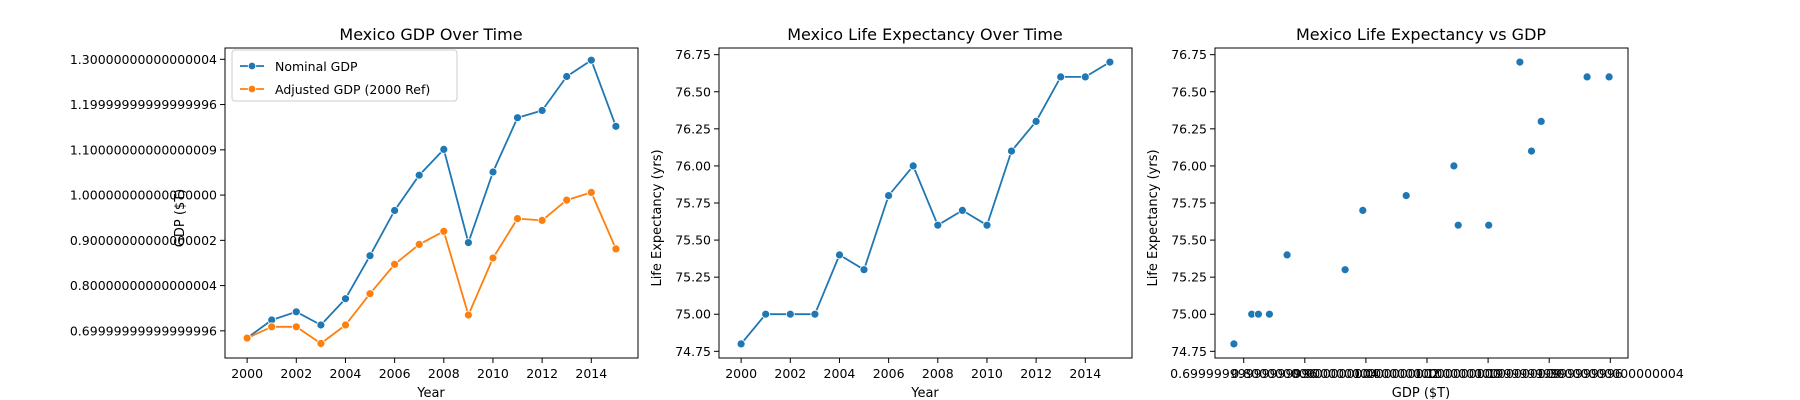  I want to click on y-tick-label: 1.19999999999999996, so click(143, 104).